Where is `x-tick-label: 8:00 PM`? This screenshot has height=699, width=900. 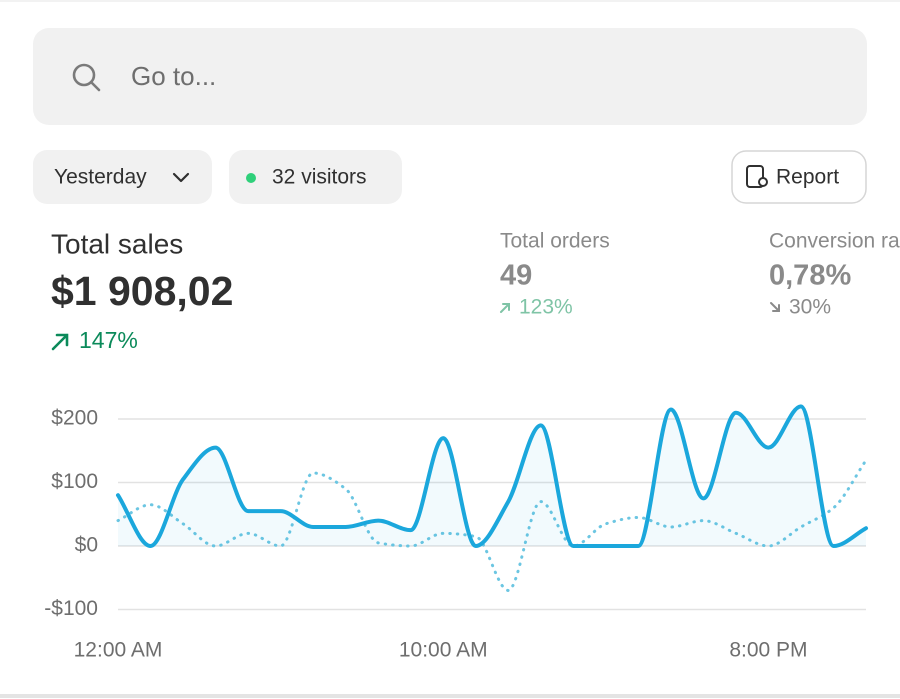 x-tick-label: 8:00 PM is located at coordinates (768, 650).